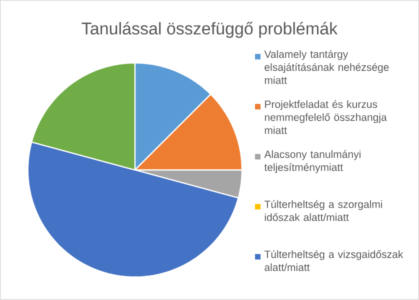 The height and width of the screenshot is (300, 419). Describe the element at coordinates (326, 67) in the screenshot. I see `legend-label: Valamely tantárgy elsajátításának nehézsége miatt` at that location.